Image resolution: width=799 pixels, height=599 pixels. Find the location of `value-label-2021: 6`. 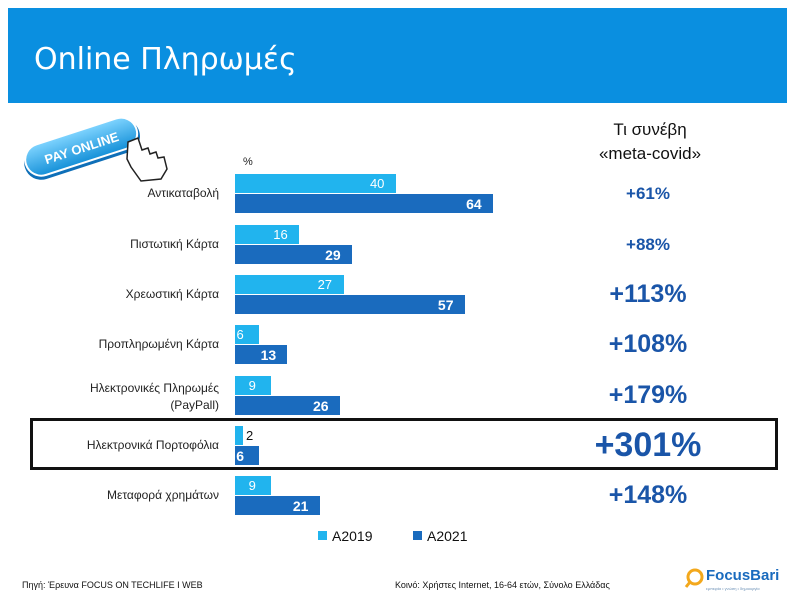

value-label-2021: 6 is located at coordinates (240, 456).